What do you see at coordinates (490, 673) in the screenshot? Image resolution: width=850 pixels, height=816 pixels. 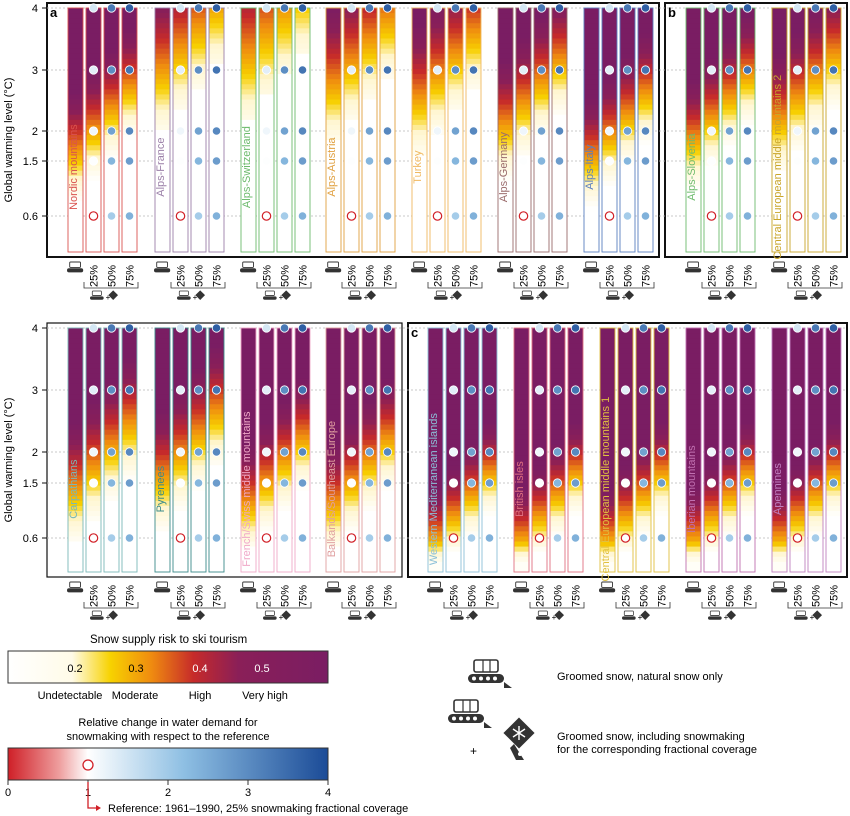 I see `groomer-icon-natural` at bounding box center [490, 673].